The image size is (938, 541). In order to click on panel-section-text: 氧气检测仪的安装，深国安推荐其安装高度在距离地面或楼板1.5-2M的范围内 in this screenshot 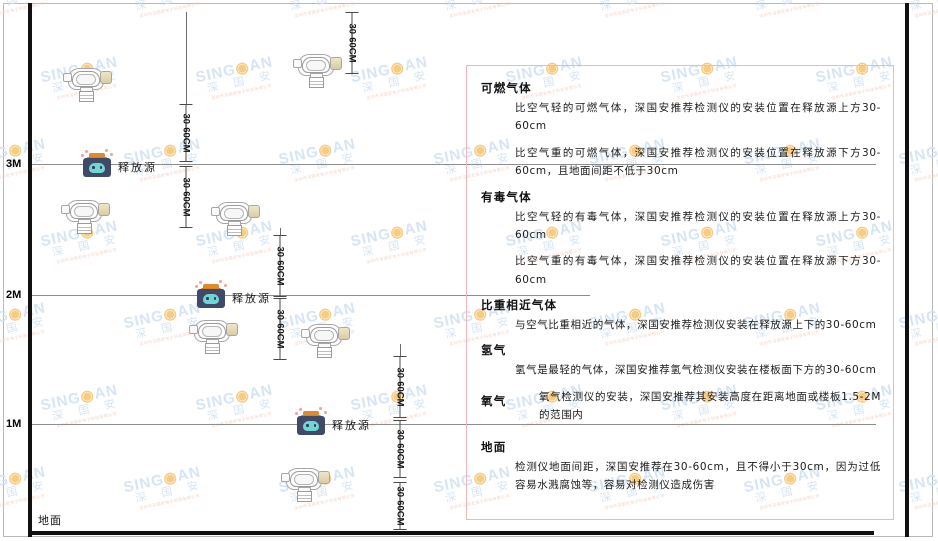, I will do `click(710, 406)`.